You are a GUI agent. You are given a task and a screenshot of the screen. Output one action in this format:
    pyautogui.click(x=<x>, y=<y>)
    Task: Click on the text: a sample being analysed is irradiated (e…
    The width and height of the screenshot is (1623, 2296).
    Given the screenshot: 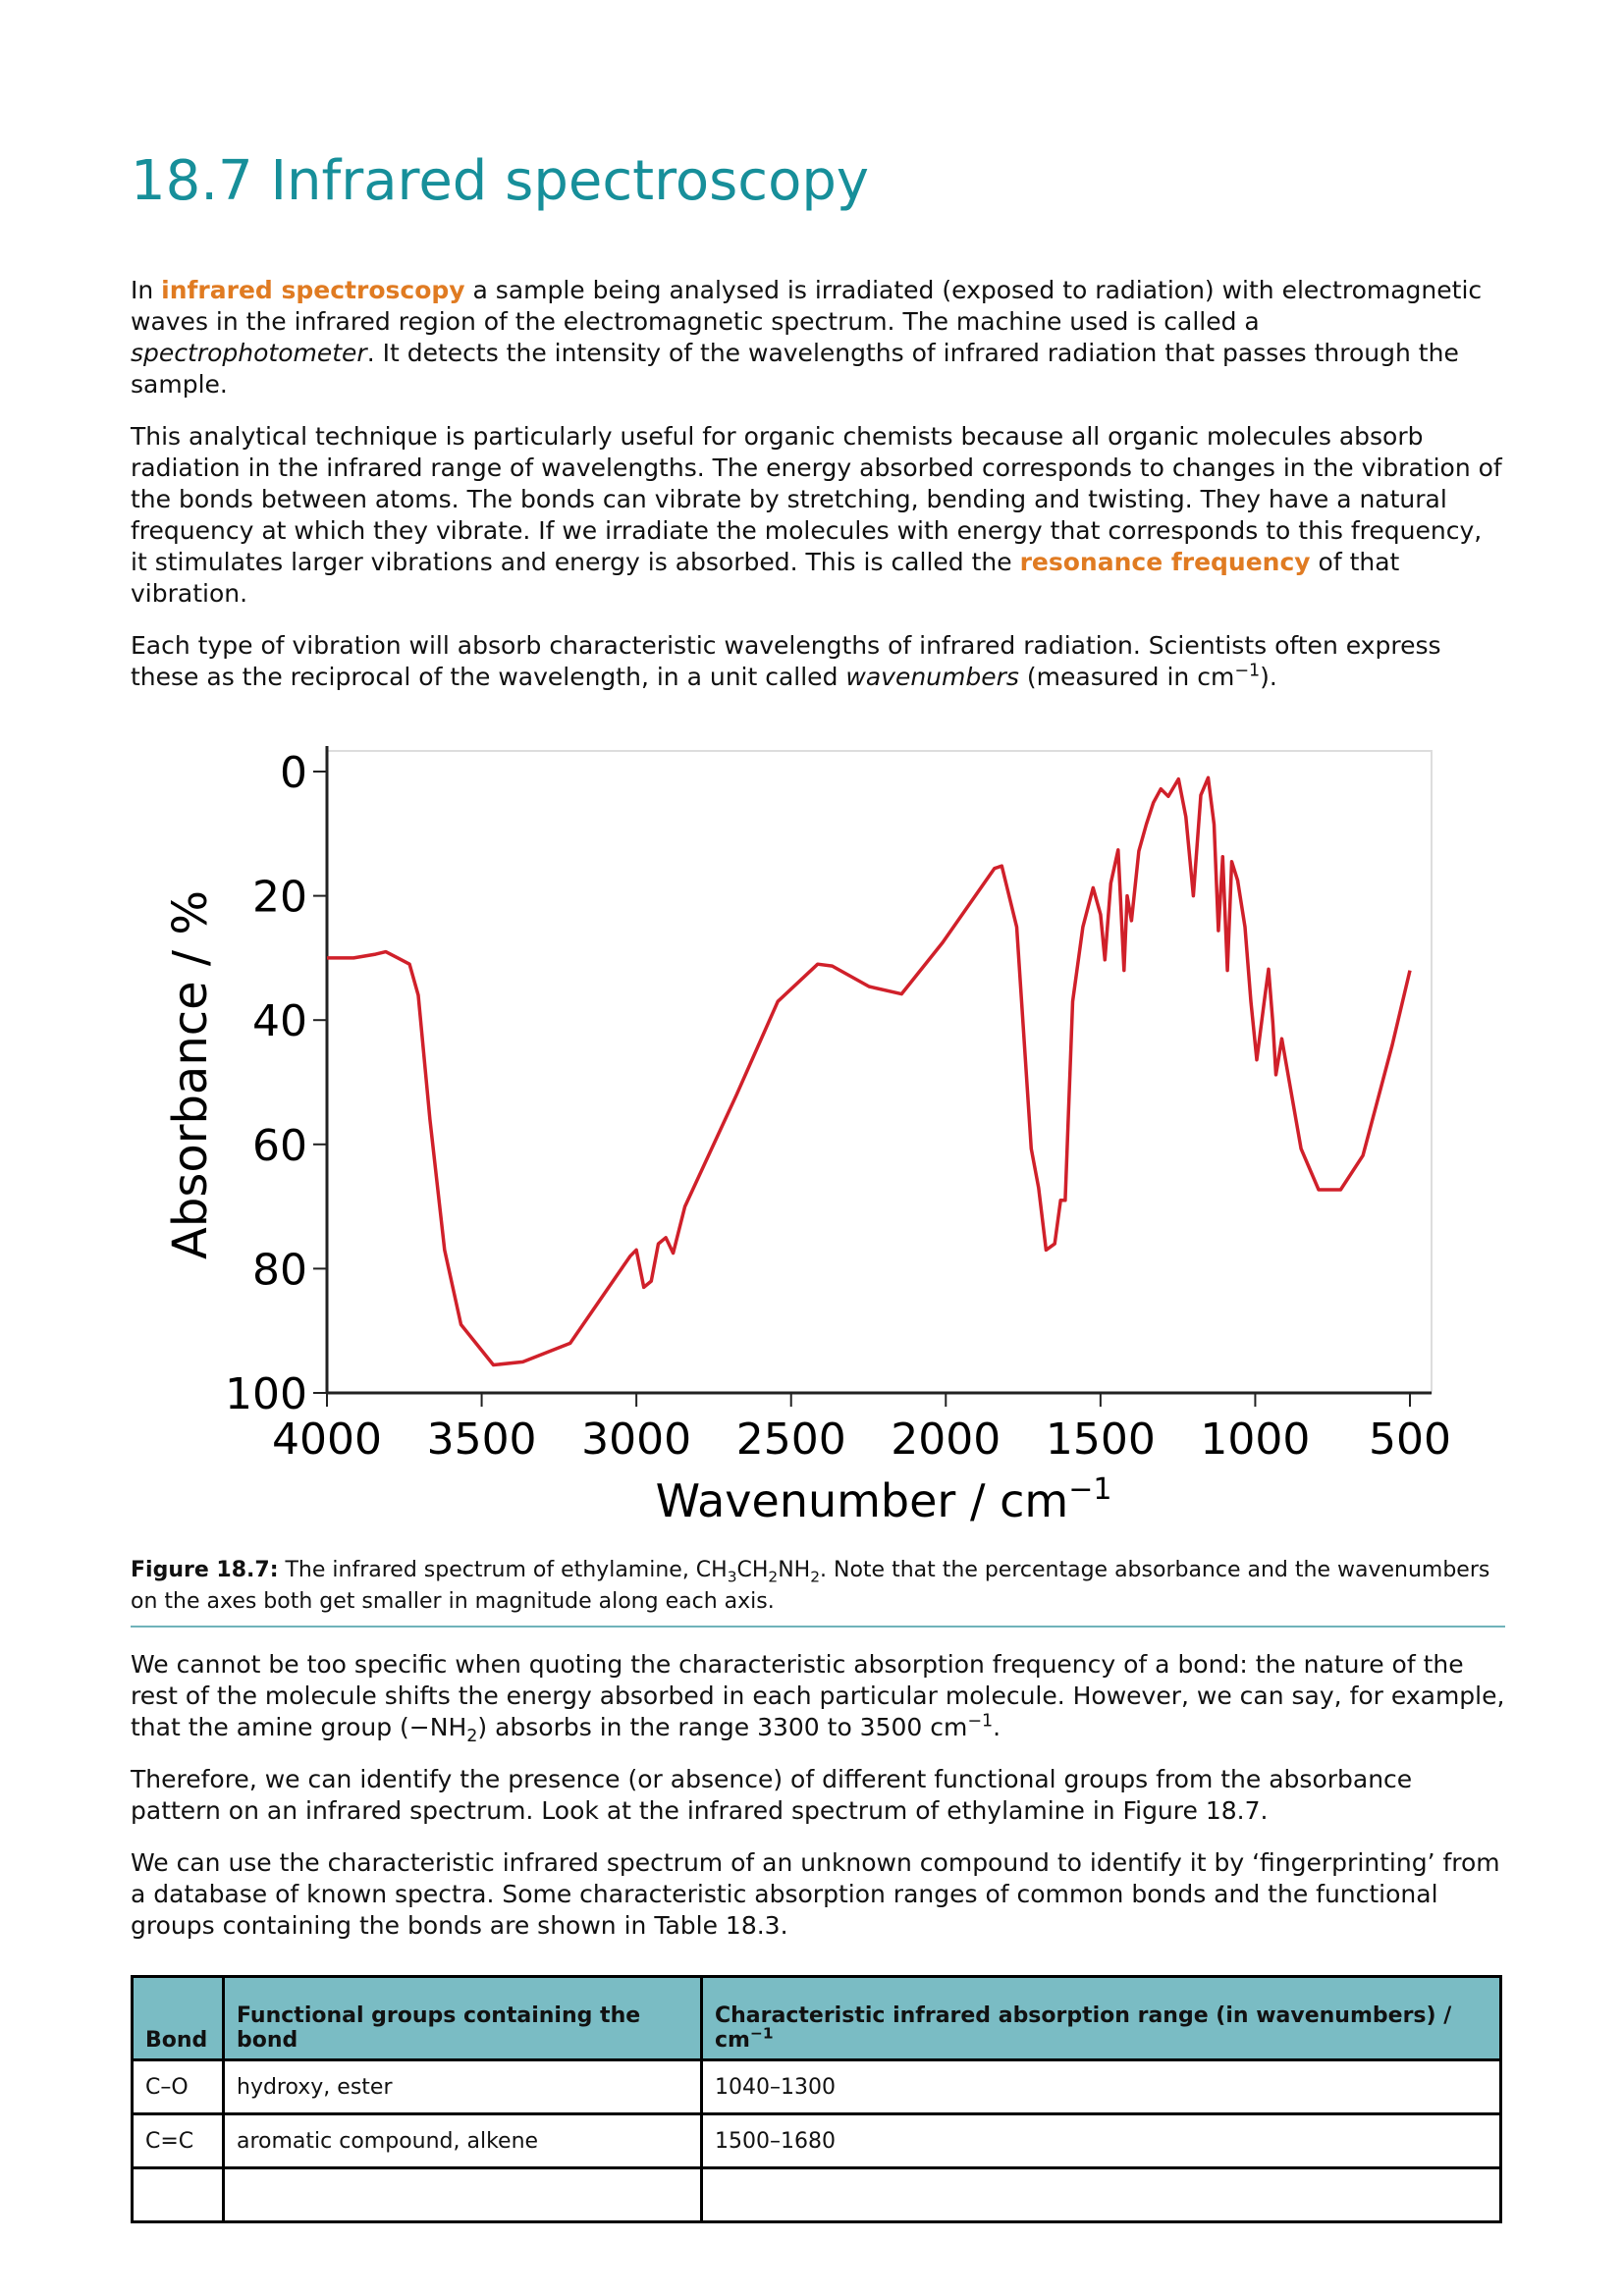 What is the action you would take?
    pyautogui.click(x=807, y=306)
    